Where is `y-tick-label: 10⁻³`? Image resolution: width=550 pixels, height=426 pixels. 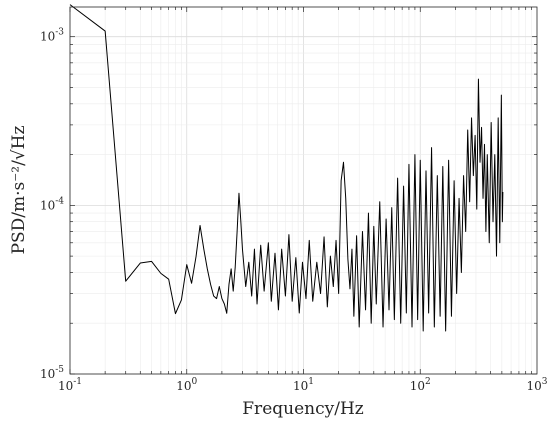
y-tick-label: 10⁻³ is located at coordinates (52, 36).